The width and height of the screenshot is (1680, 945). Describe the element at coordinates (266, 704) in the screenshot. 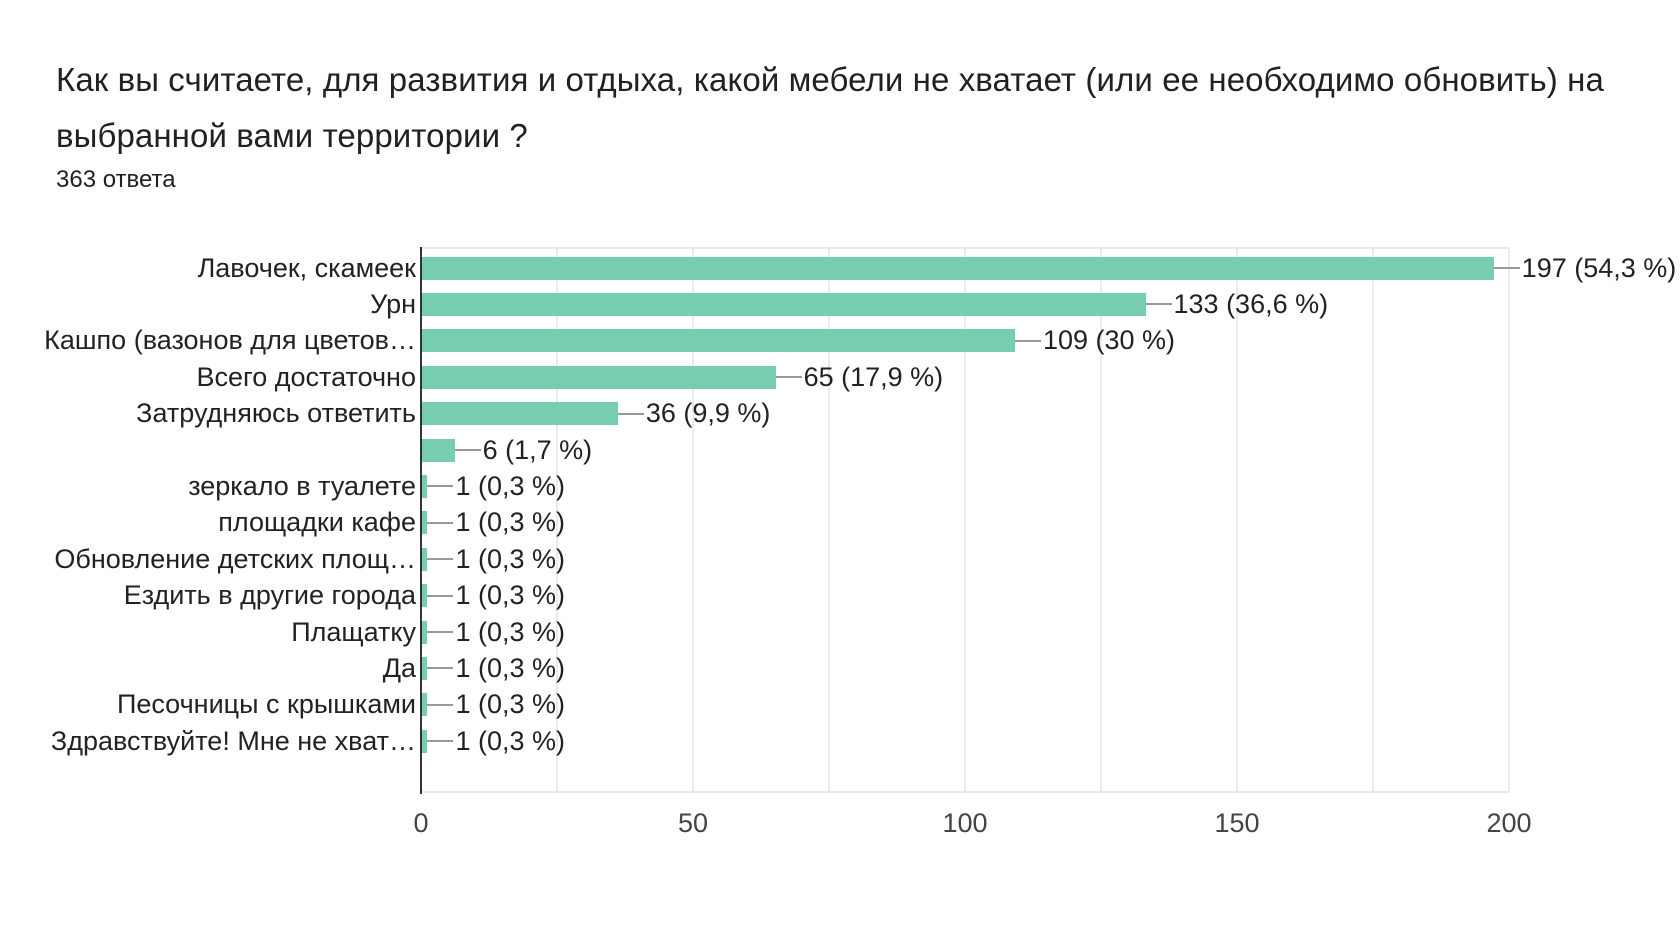

I see `category-label: Песочницы с крышками` at that location.